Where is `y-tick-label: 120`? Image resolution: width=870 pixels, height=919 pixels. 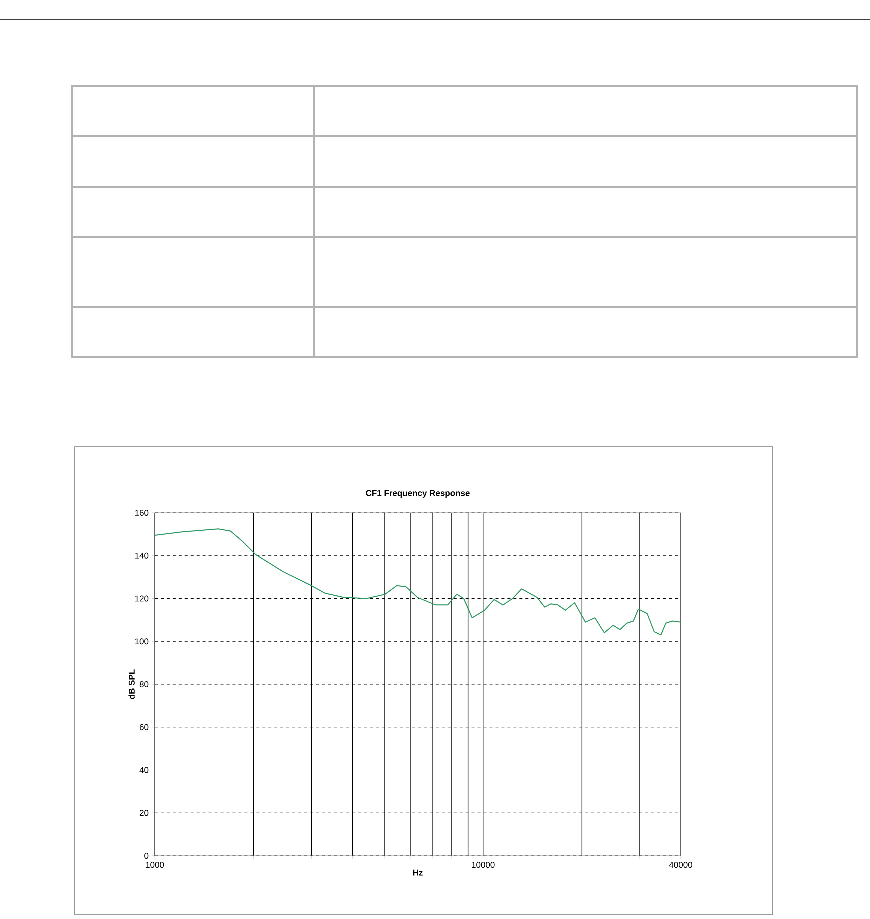 y-tick-label: 120 is located at coordinates (142, 599).